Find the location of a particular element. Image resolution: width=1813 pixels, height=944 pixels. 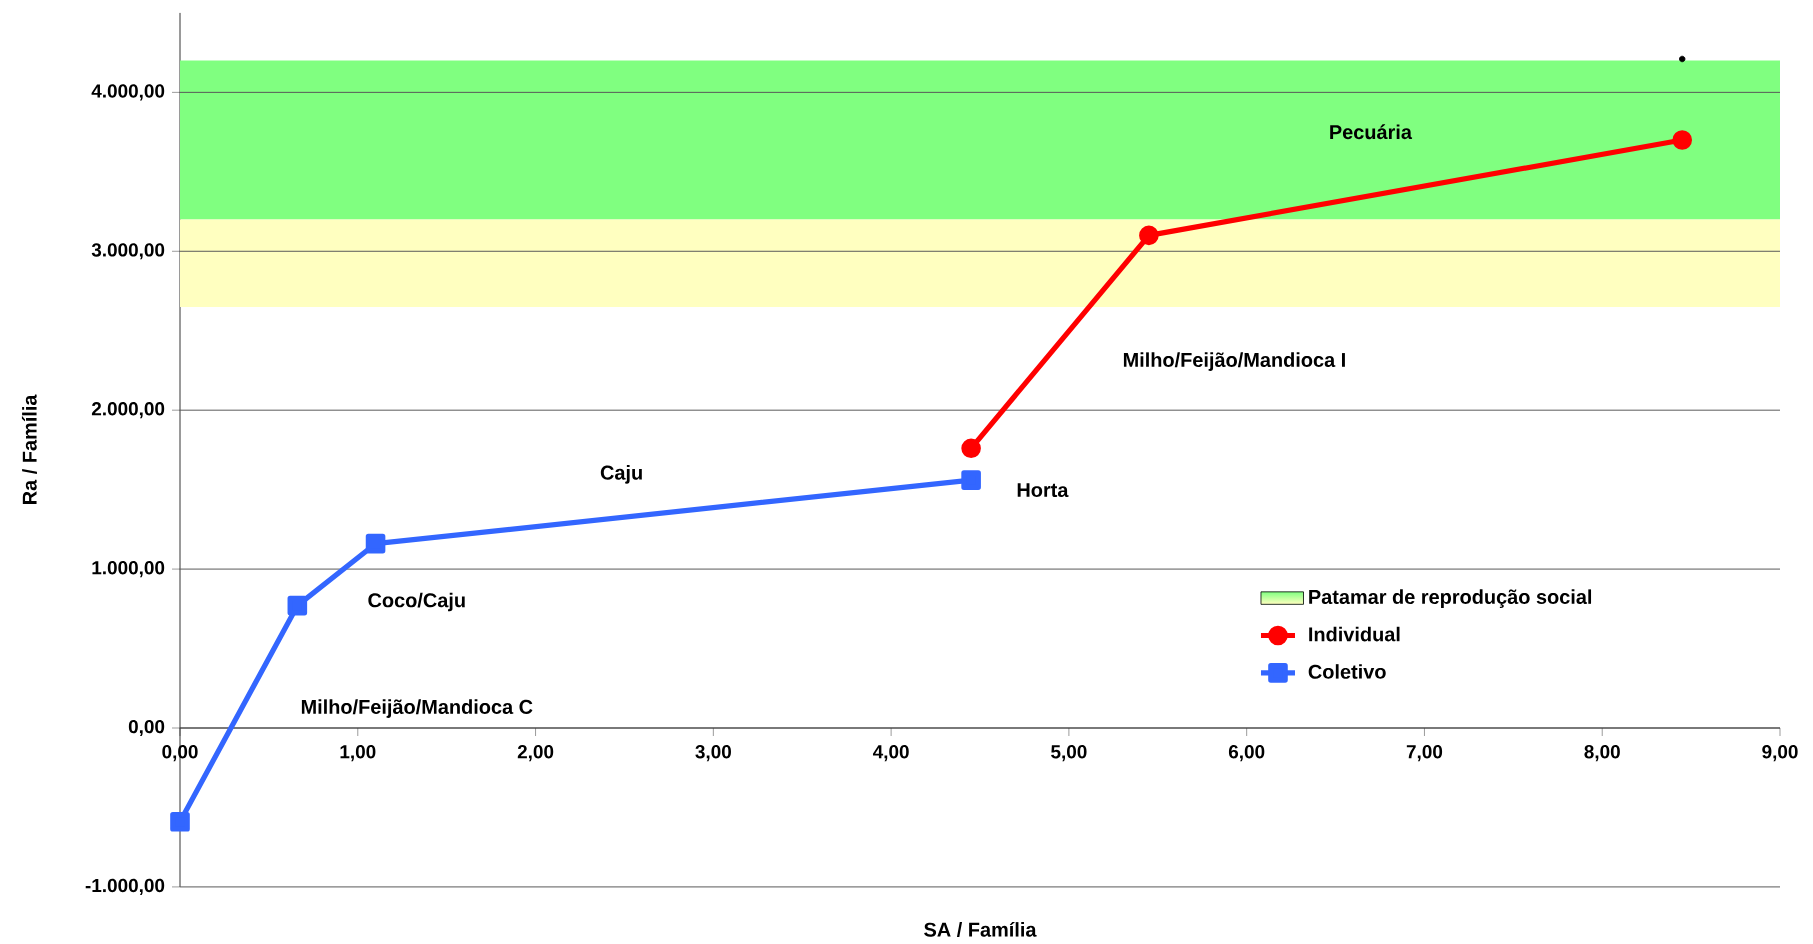

x-tick-label: 0,00 is located at coordinates (180, 753).